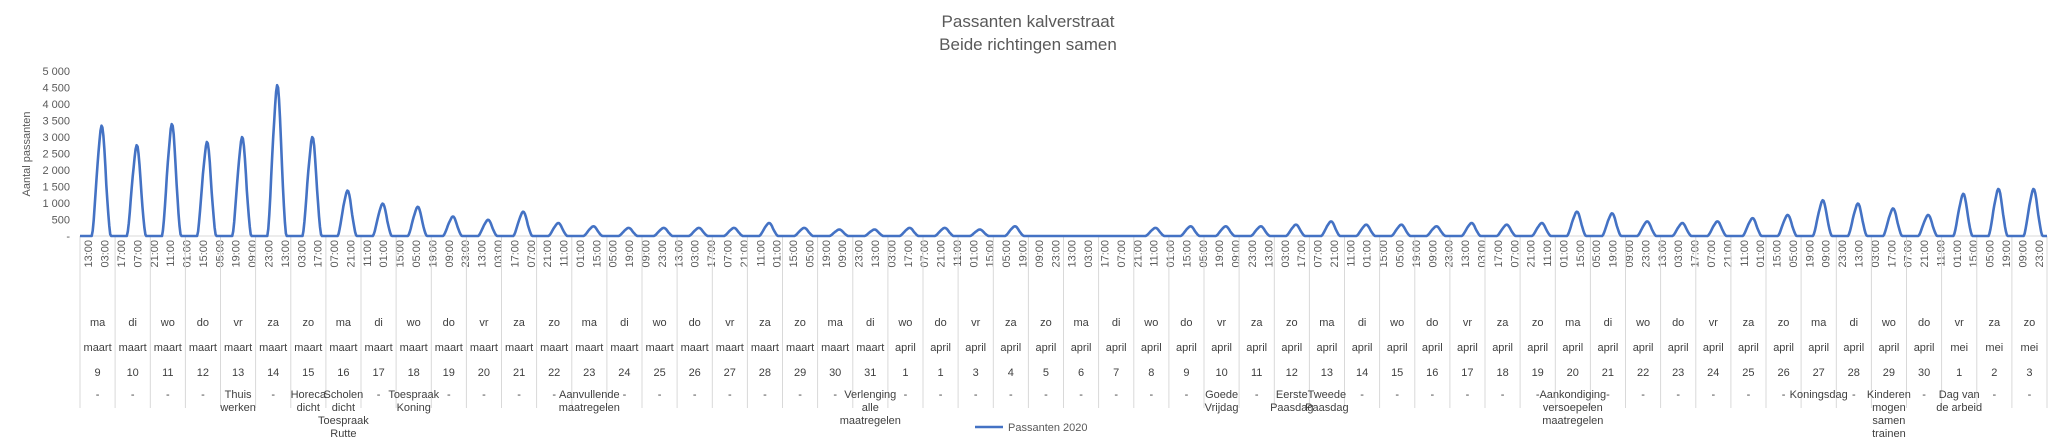 The height and width of the screenshot is (446, 2057). I want to click on x-day-label: 12, so click(203, 373).